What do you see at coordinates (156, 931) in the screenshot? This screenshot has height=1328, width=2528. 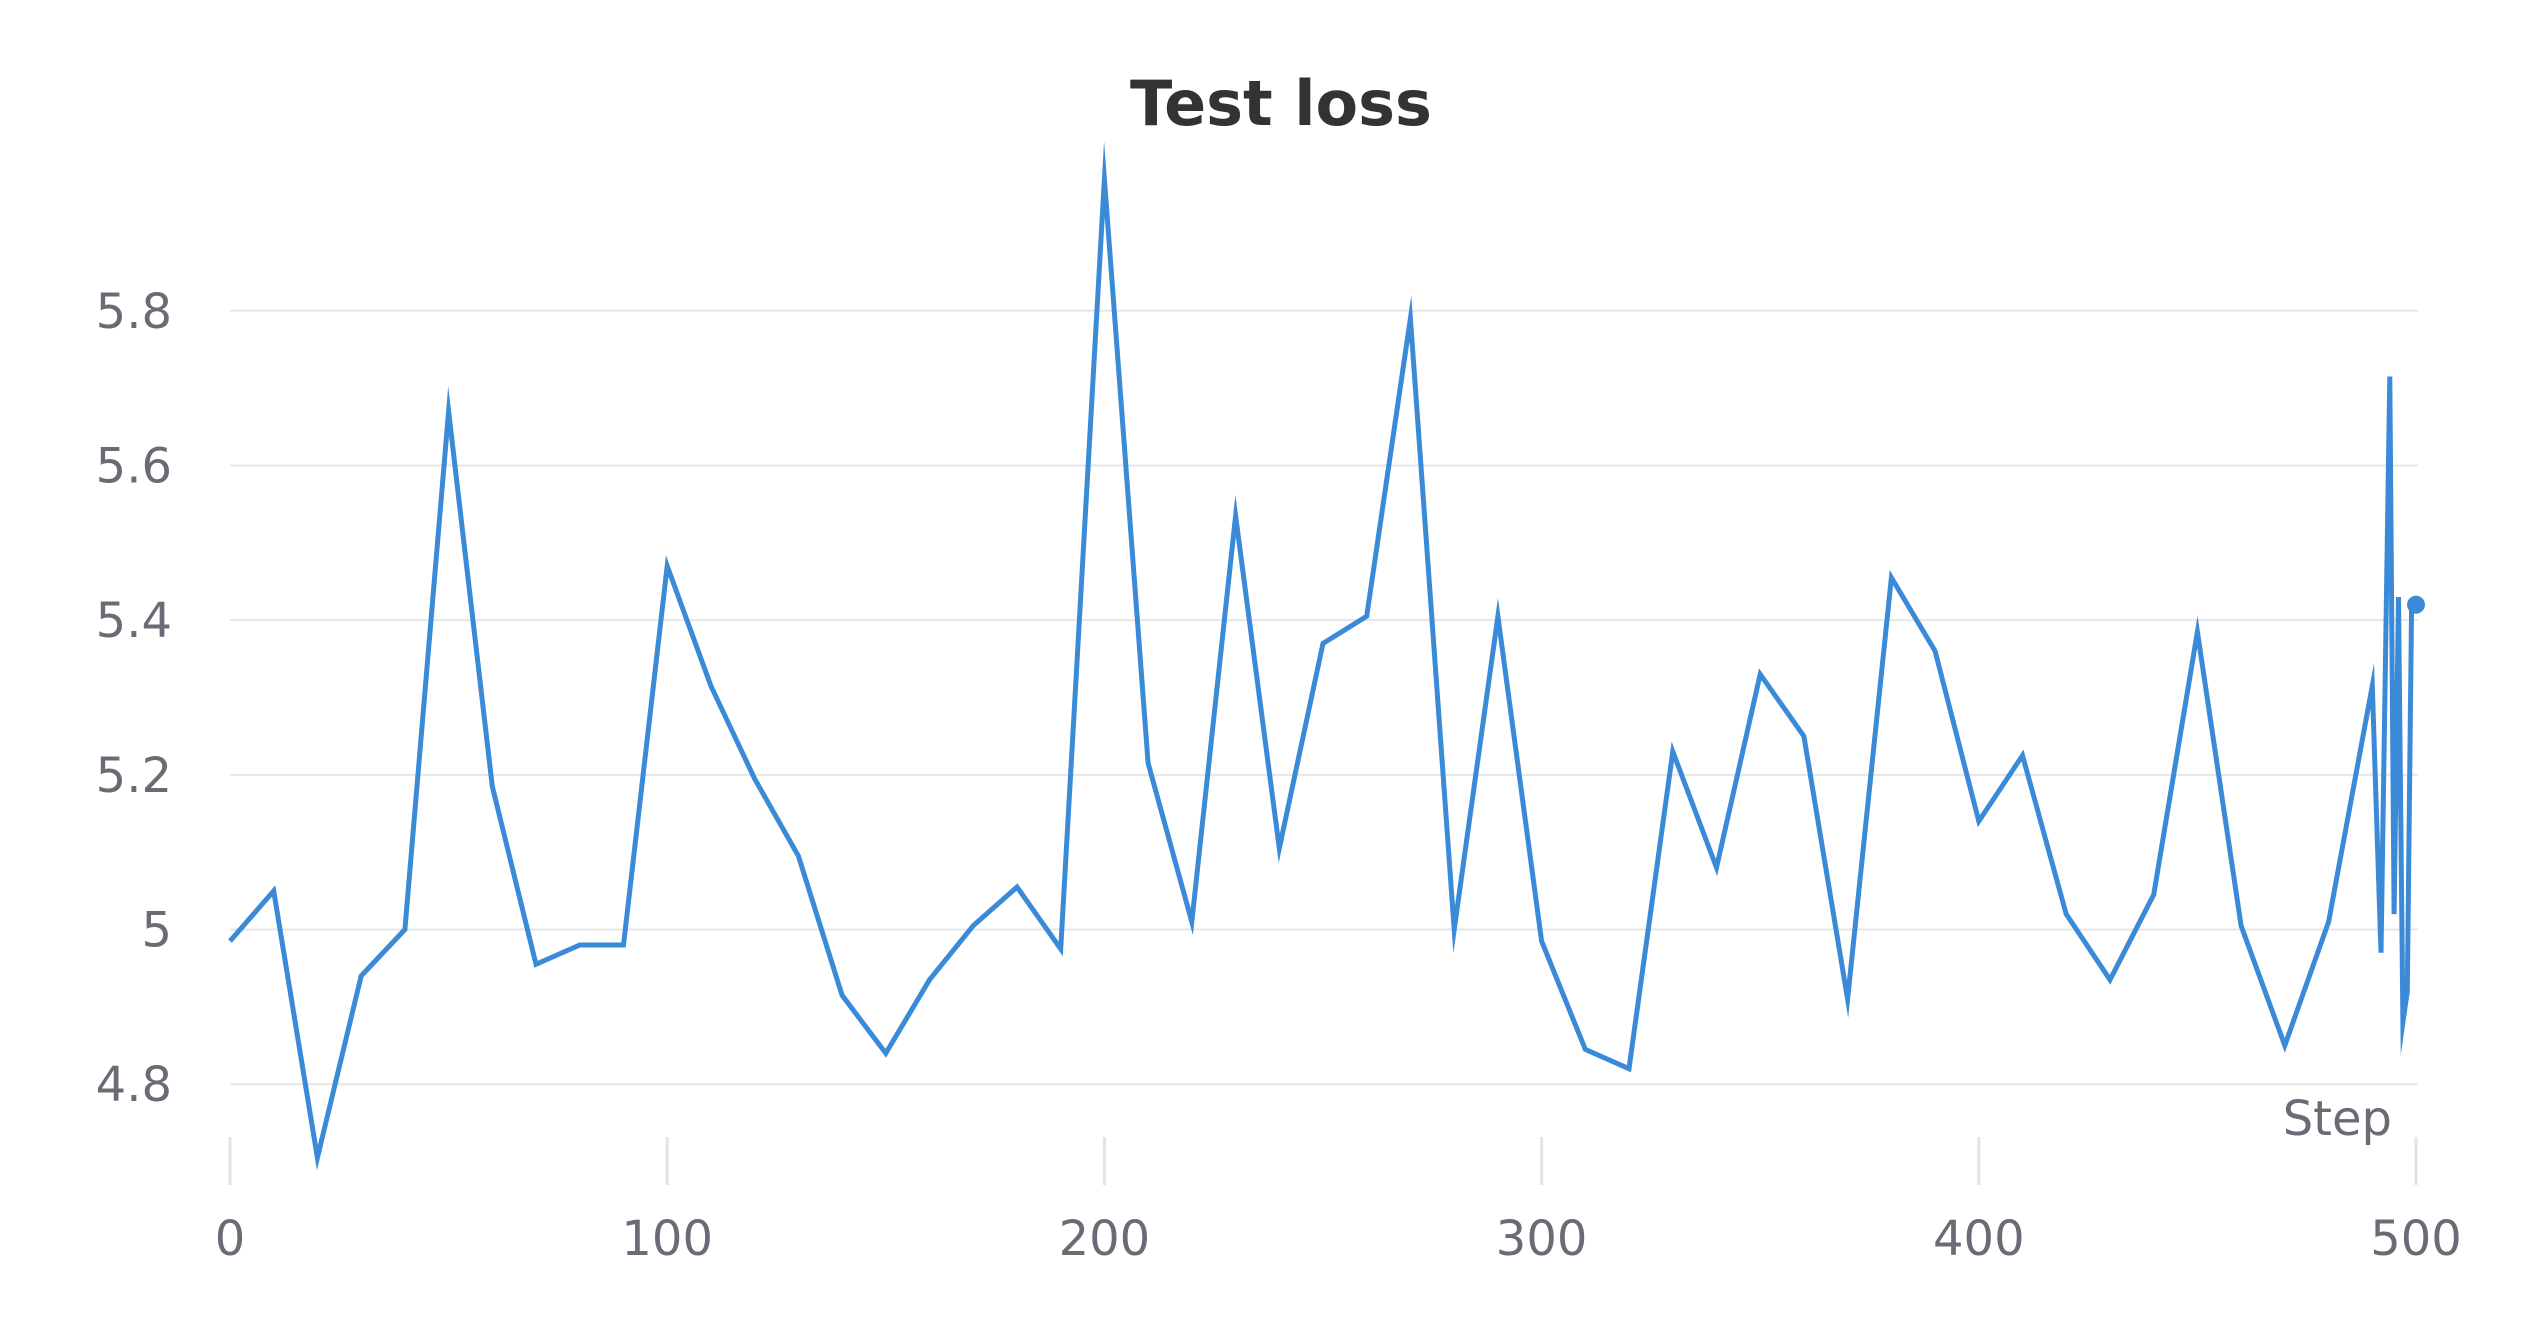 I see `y-tick-label: 5` at bounding box center [156, 931].